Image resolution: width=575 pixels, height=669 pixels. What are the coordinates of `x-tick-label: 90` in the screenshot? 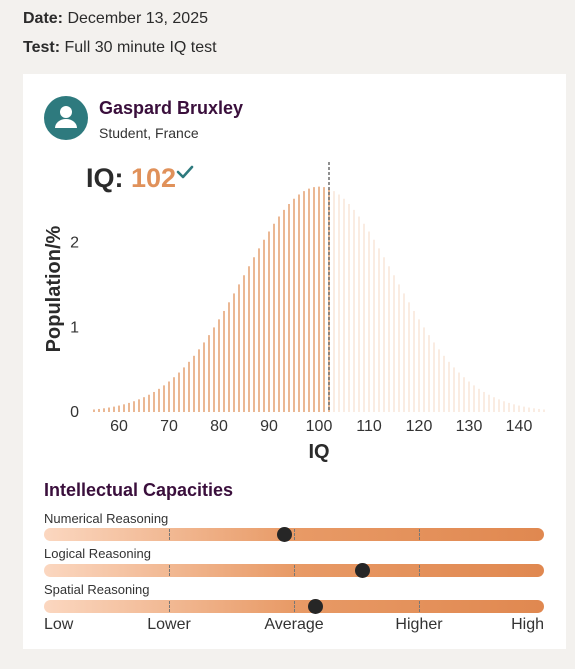 It's located at (269, 426).